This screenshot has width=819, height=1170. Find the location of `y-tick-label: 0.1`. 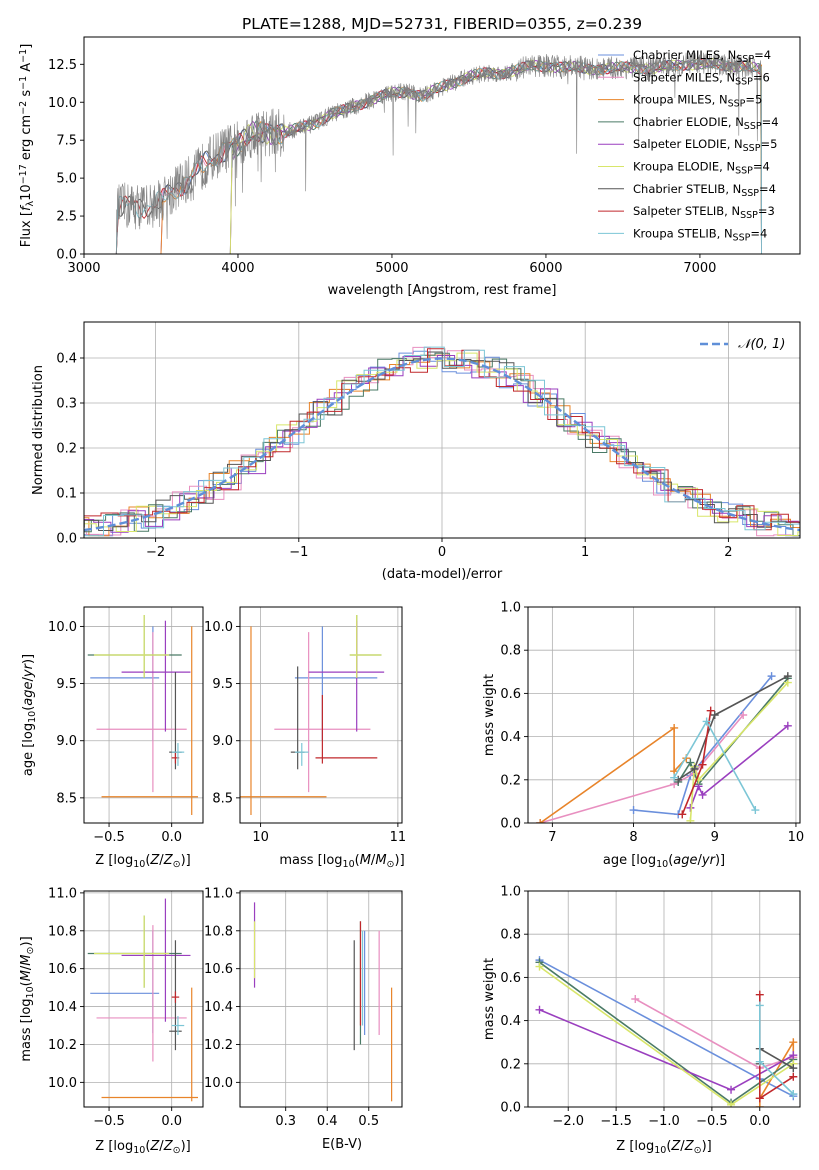

y-tick-label: 0.1 is located at coordinates (66, 494).